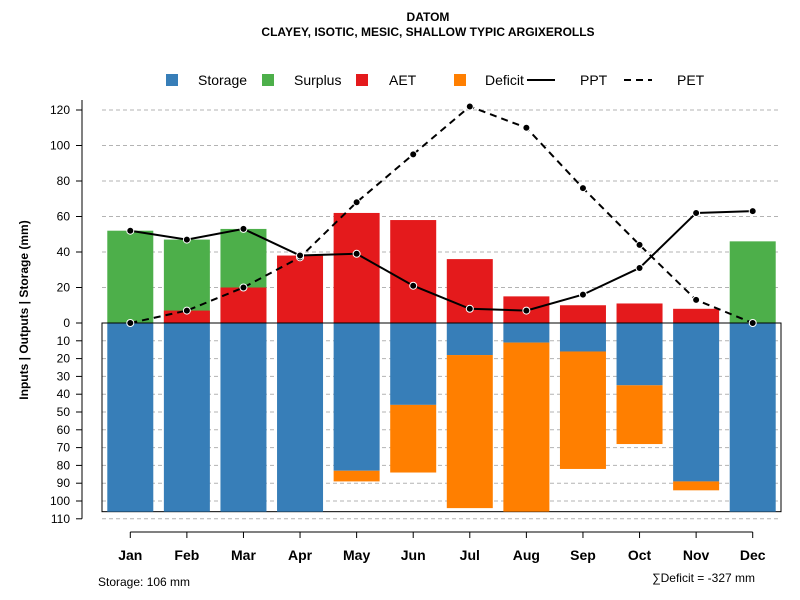  What do you see at coordinates (469, 106) in the screenshot?
I see `pet-point-jul` at bounding box center [469, 106].